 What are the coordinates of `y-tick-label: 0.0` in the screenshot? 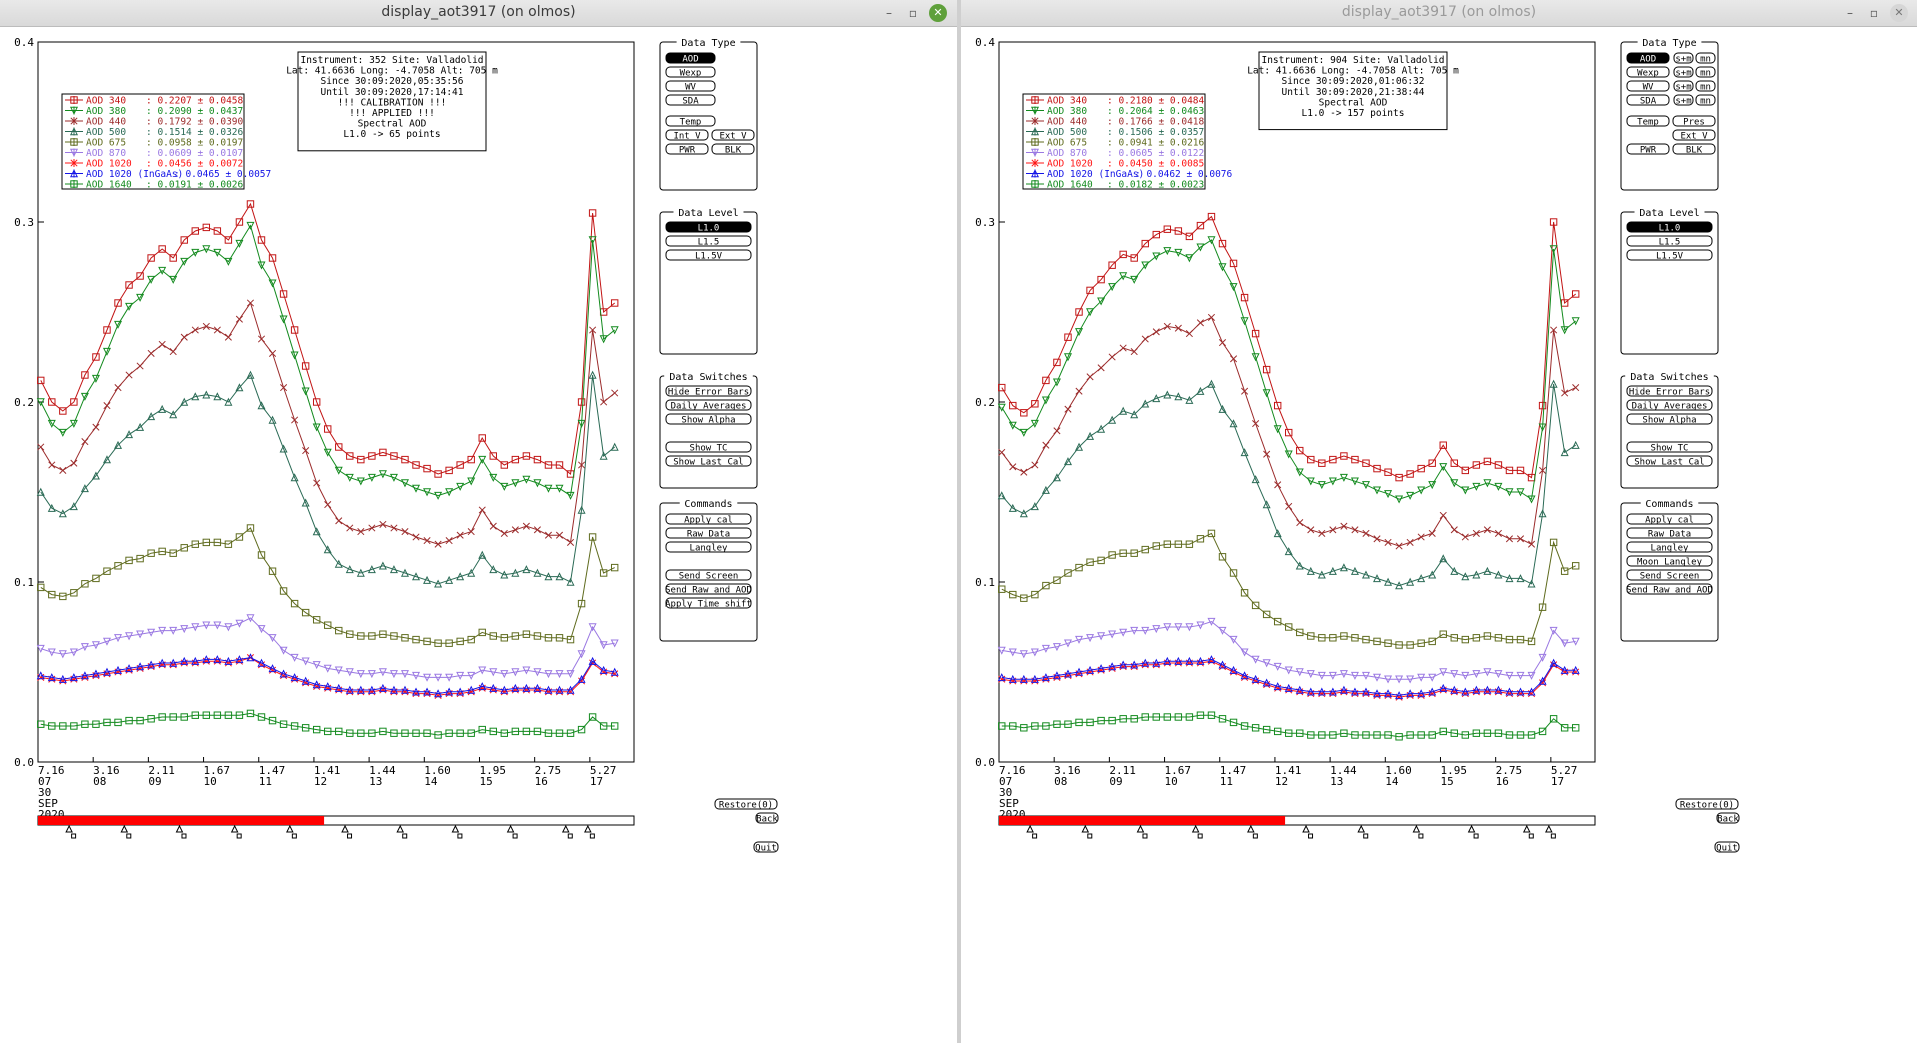 It's located at (24, 762).